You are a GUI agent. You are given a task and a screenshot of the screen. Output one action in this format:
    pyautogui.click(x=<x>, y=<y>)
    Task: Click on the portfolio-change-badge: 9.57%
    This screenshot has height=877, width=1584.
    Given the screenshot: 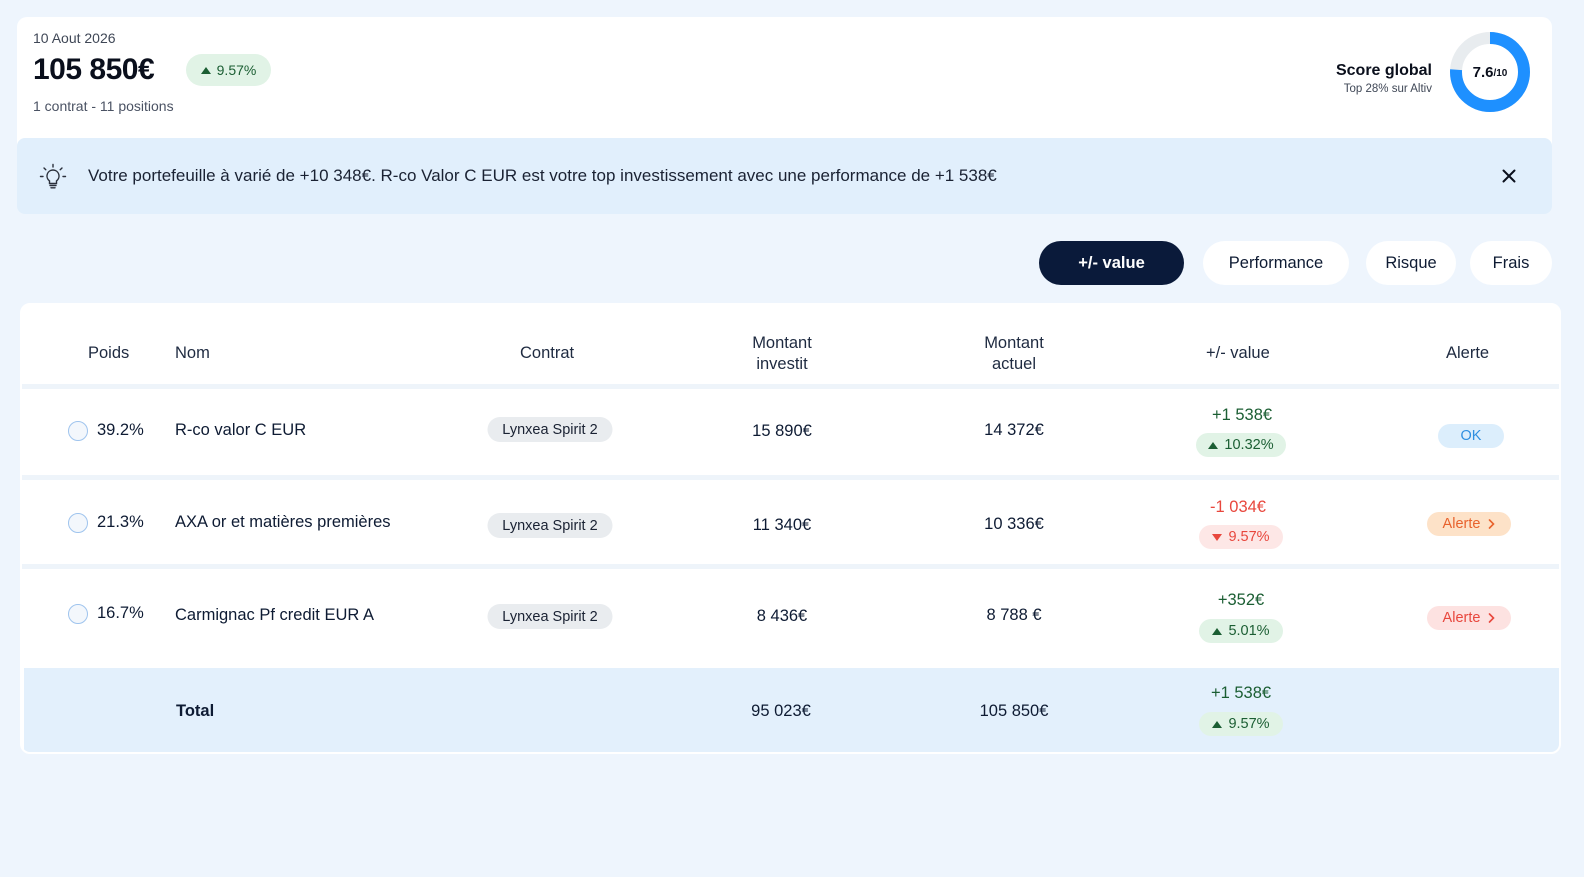 What is the action you would take?
    pyautogui.click(x=228, y=70)
    